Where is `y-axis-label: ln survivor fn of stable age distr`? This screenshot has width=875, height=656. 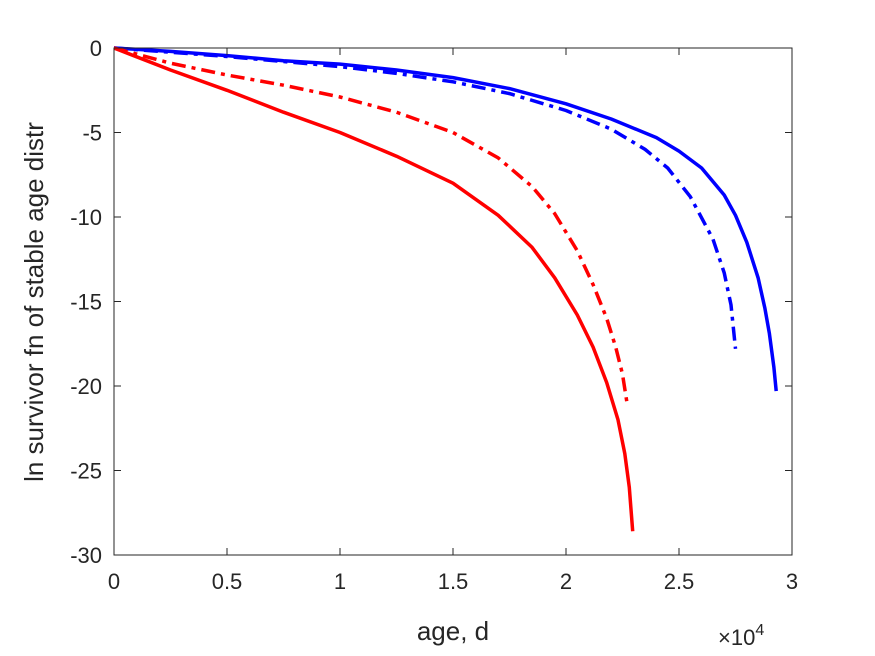
y-axis-label: ln survivor fn of stable age distr is located at coordinates (34, 302).